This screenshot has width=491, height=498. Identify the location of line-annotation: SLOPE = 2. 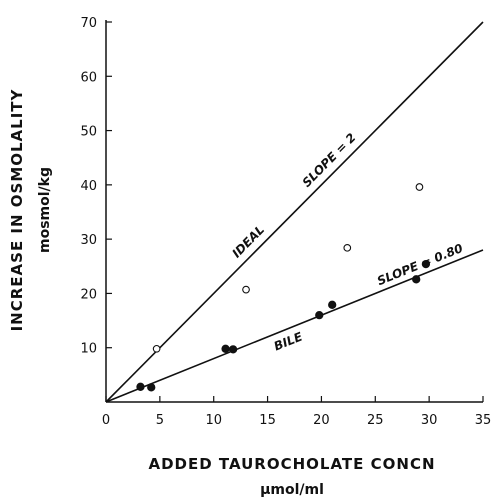
(329, 159).